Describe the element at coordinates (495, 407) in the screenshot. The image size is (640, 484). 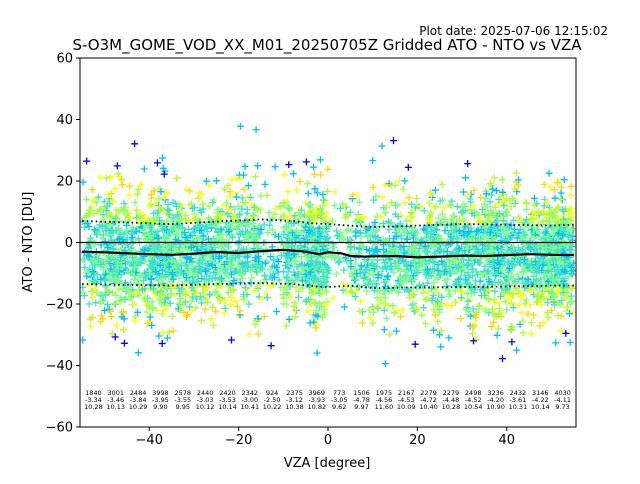
I see `bin-sd-label: 10.90` at that location.